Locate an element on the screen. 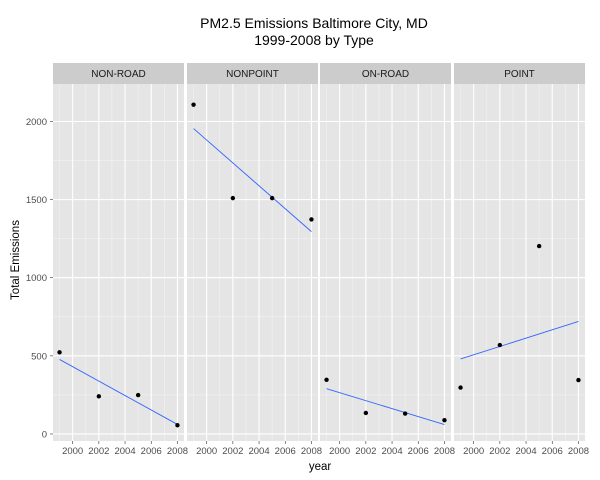 The height and width of the screenshot is (480, 600). facet-strip-label: NON-ROAD is located at coordinates (118, 74).